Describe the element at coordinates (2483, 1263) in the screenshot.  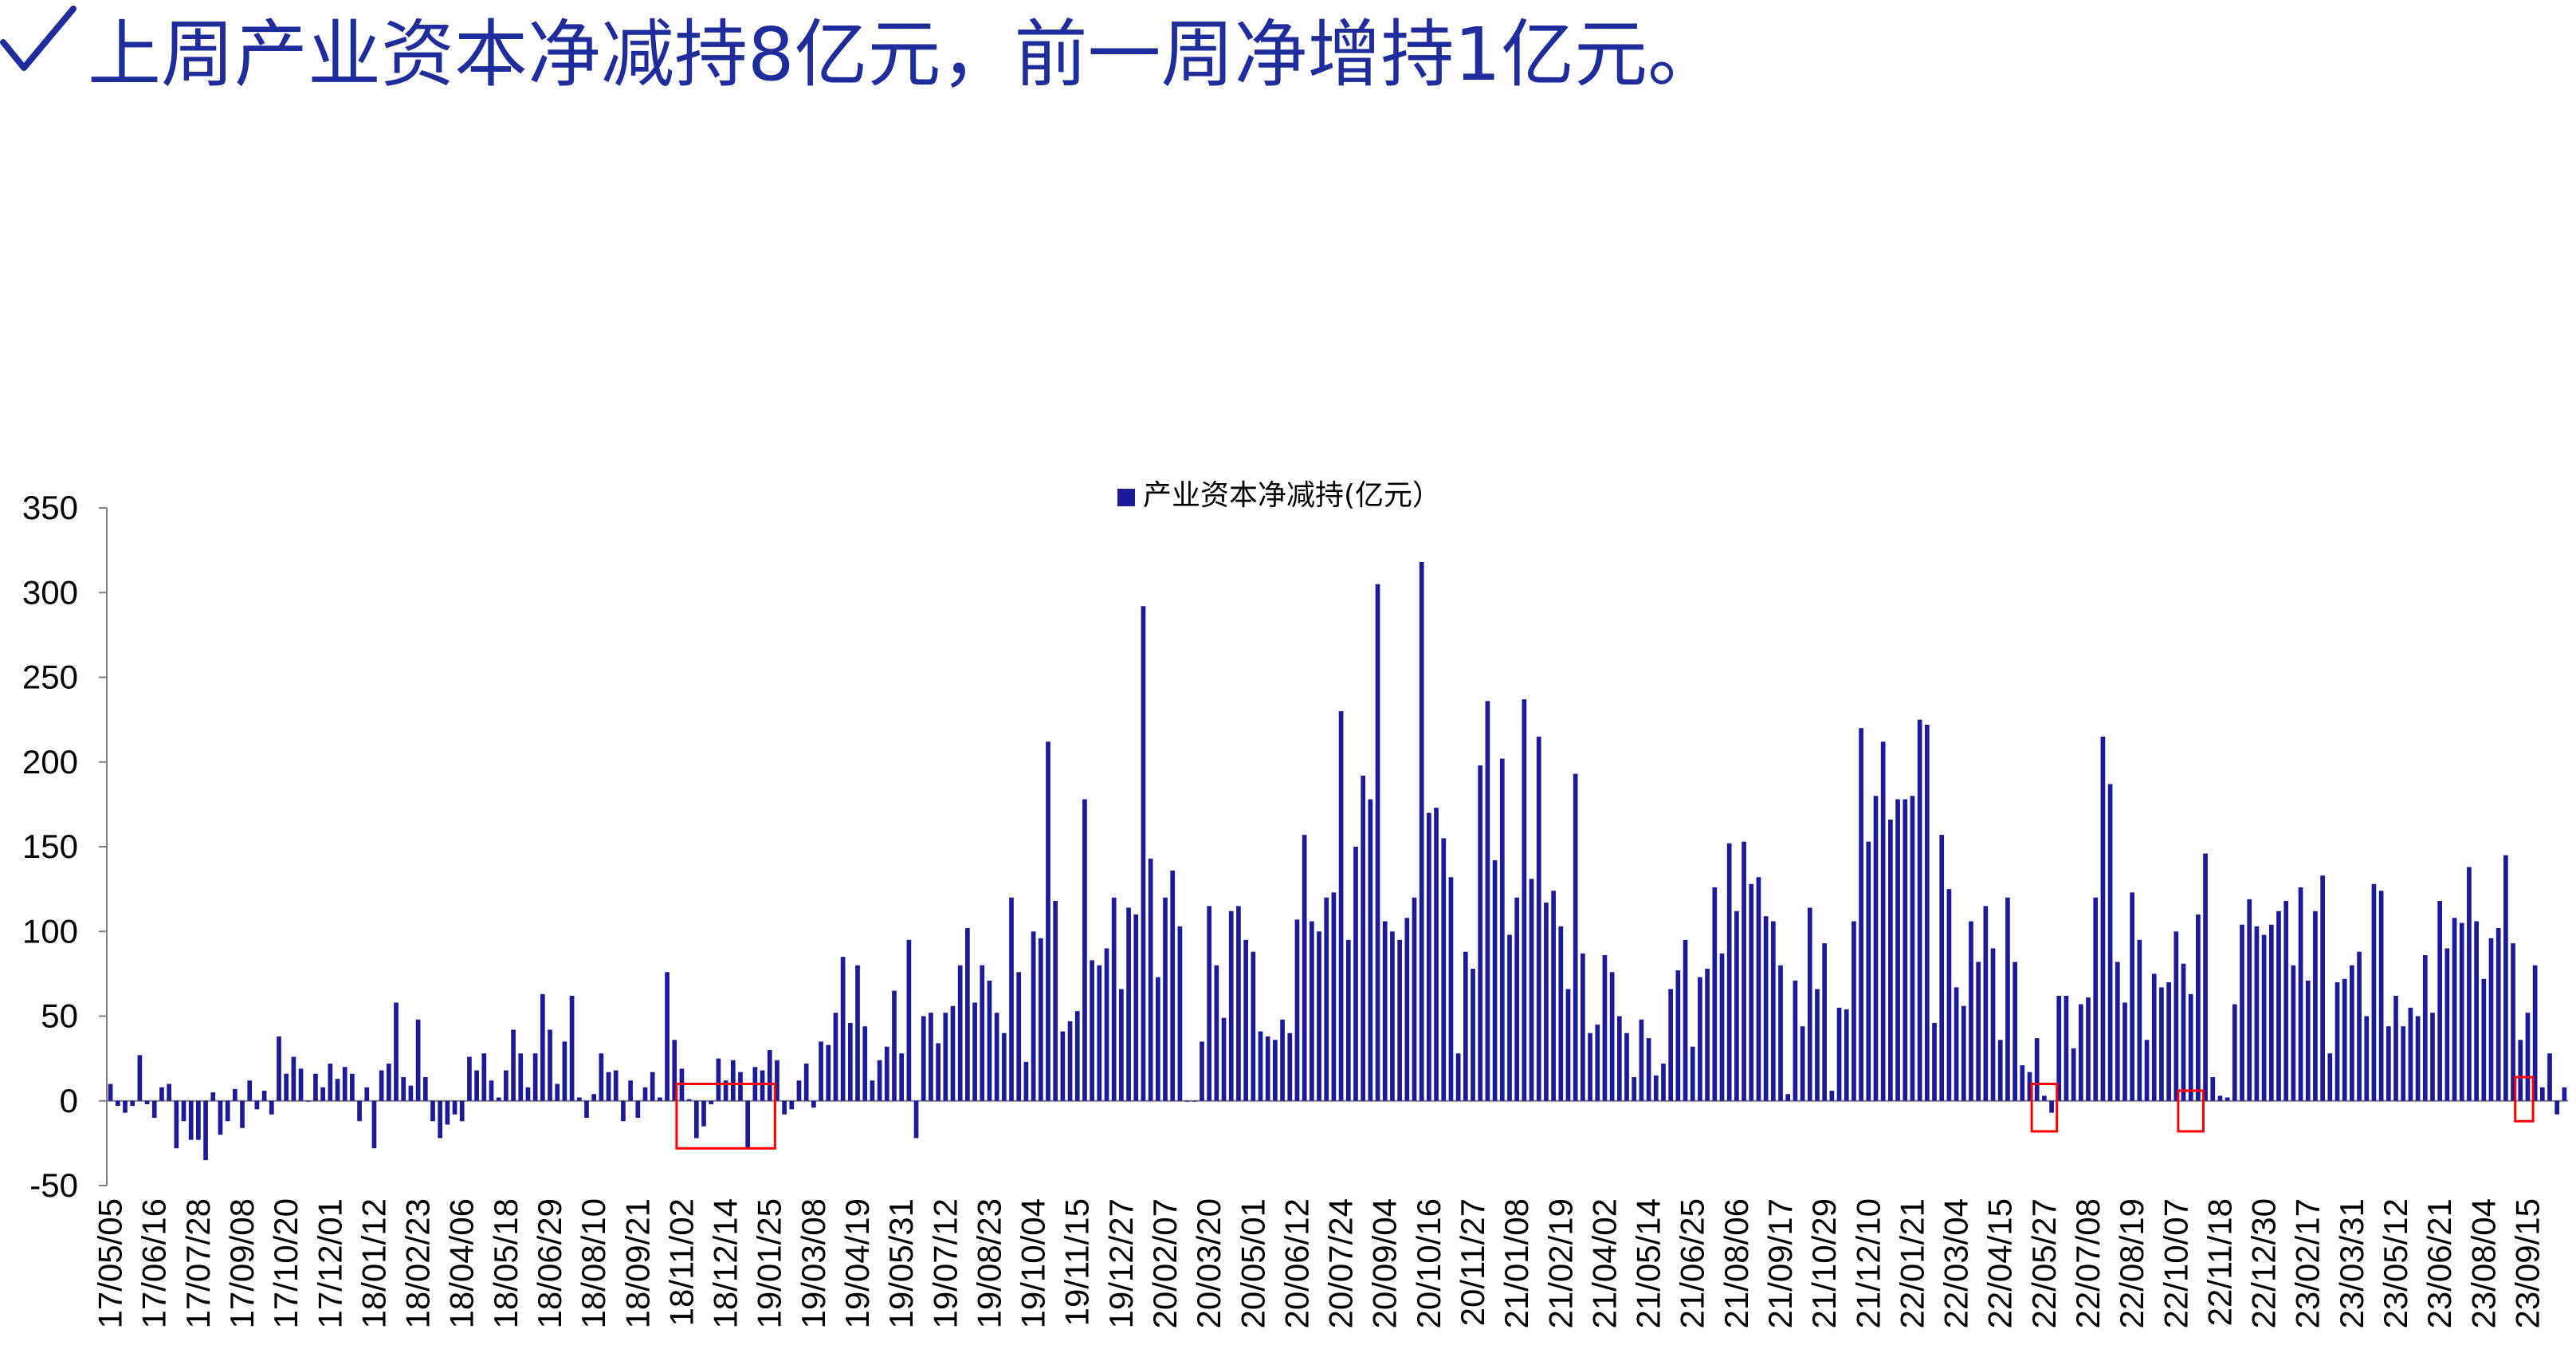
I see `x-tick-label: 23/08/04` at that location.